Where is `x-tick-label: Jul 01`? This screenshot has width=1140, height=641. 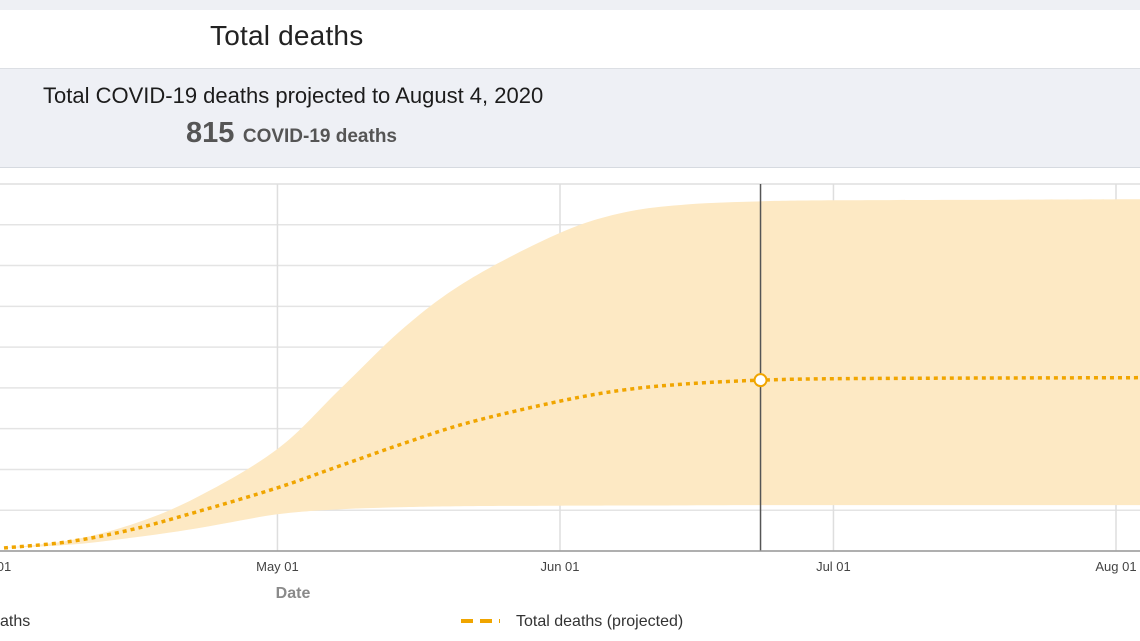
x-tick-label: Jul 01 is located at coordinates (833, 566).